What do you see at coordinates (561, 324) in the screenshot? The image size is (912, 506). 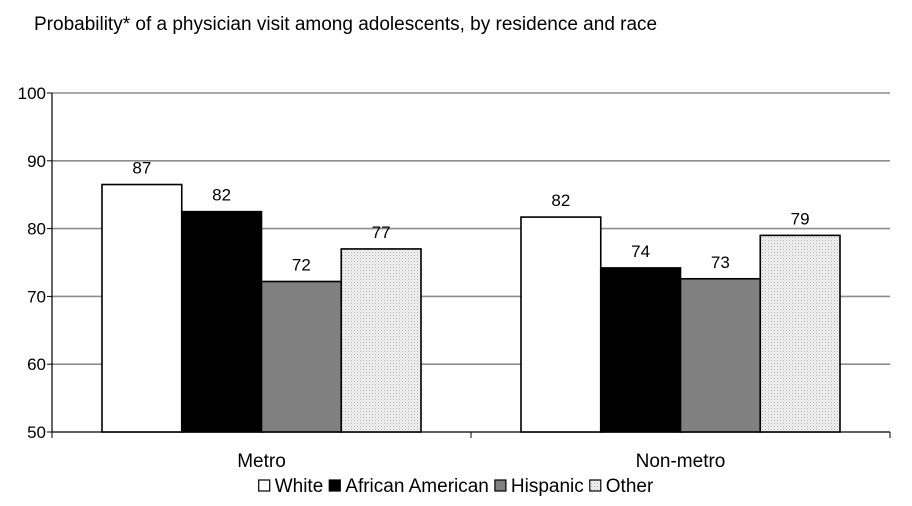 I see `bar-white-non-metro` at bounding box center [561, 324].